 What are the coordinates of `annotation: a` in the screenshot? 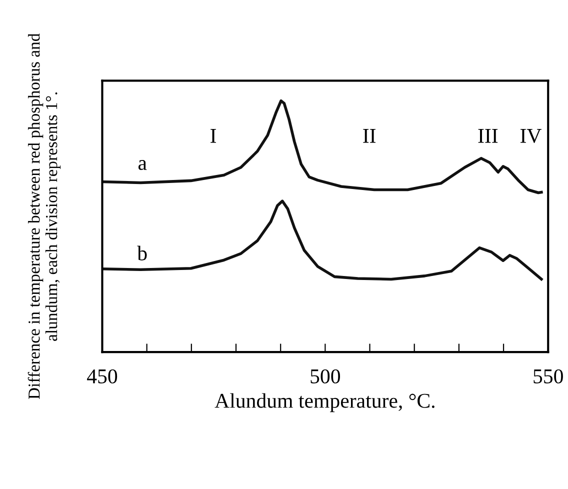 It's located at (142, 165).